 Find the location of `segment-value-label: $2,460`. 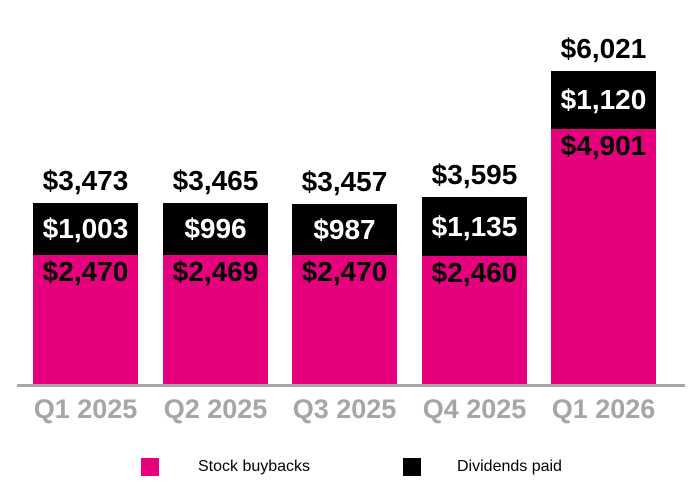

segment-value-label: $2,460 is located at coordinates (474, 272).